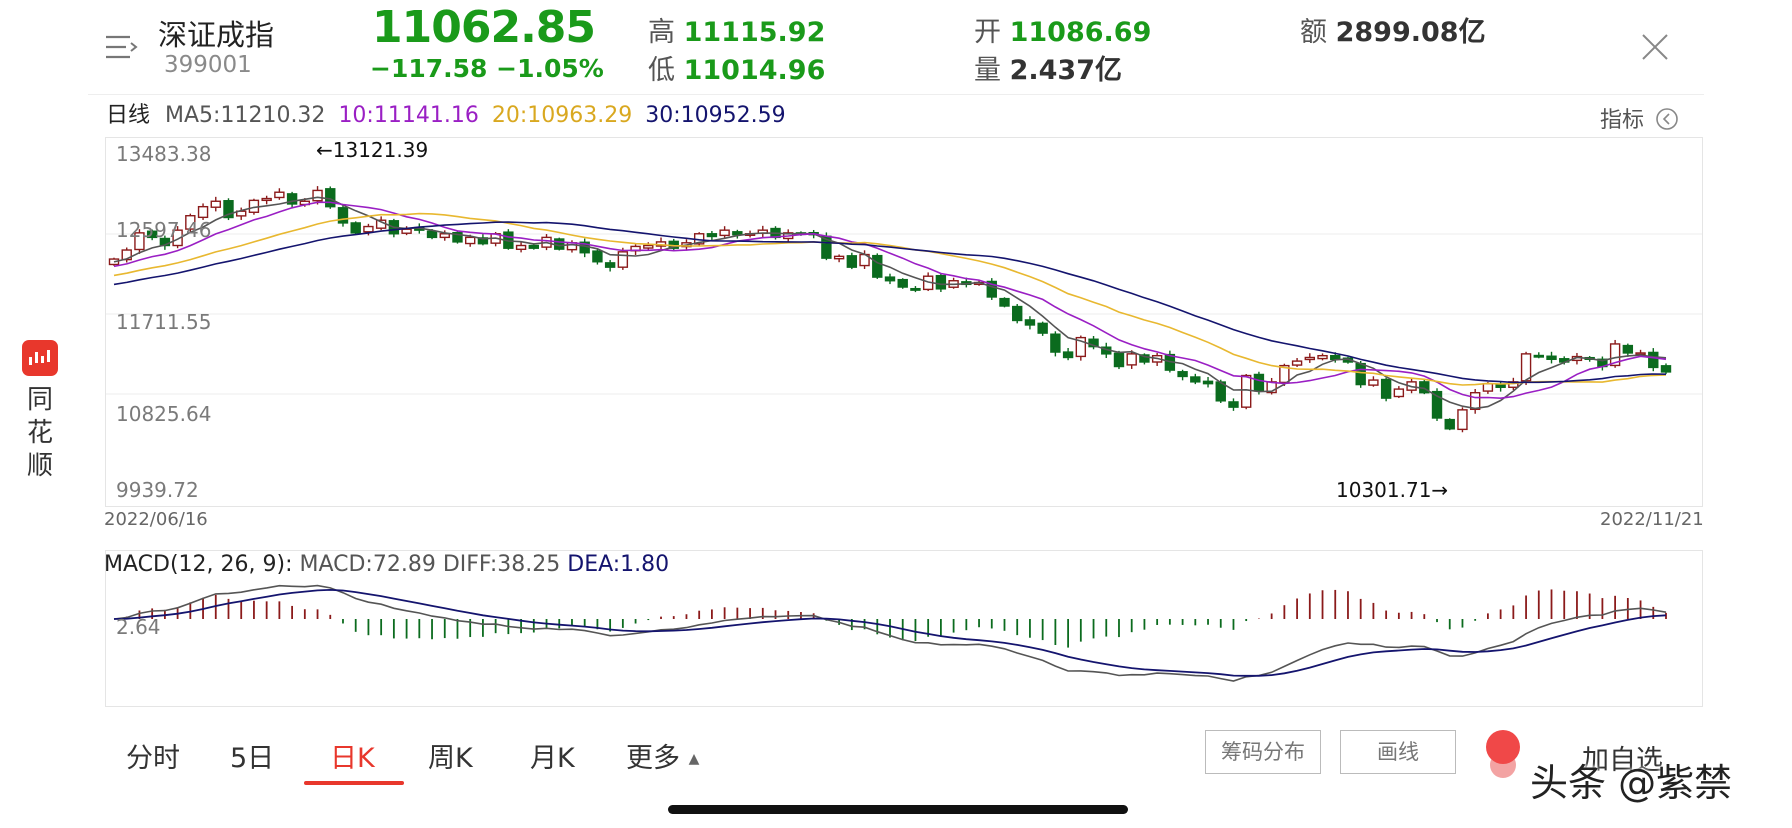 This screenshot has height=828, width=1792. What do you see at coordinates (898, 809) in the screenshot?
I see `home-indicator` at bounding box center [898, 809].